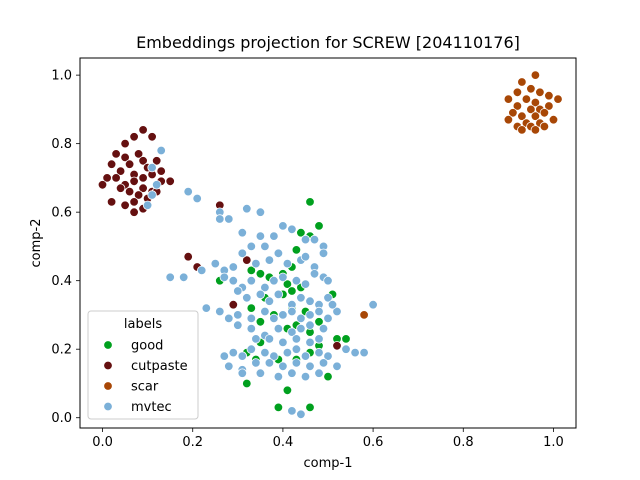  Describe the element at coordinates (61, 418) in the screenshot. I see `y-tick-label: 0.0` at that location.